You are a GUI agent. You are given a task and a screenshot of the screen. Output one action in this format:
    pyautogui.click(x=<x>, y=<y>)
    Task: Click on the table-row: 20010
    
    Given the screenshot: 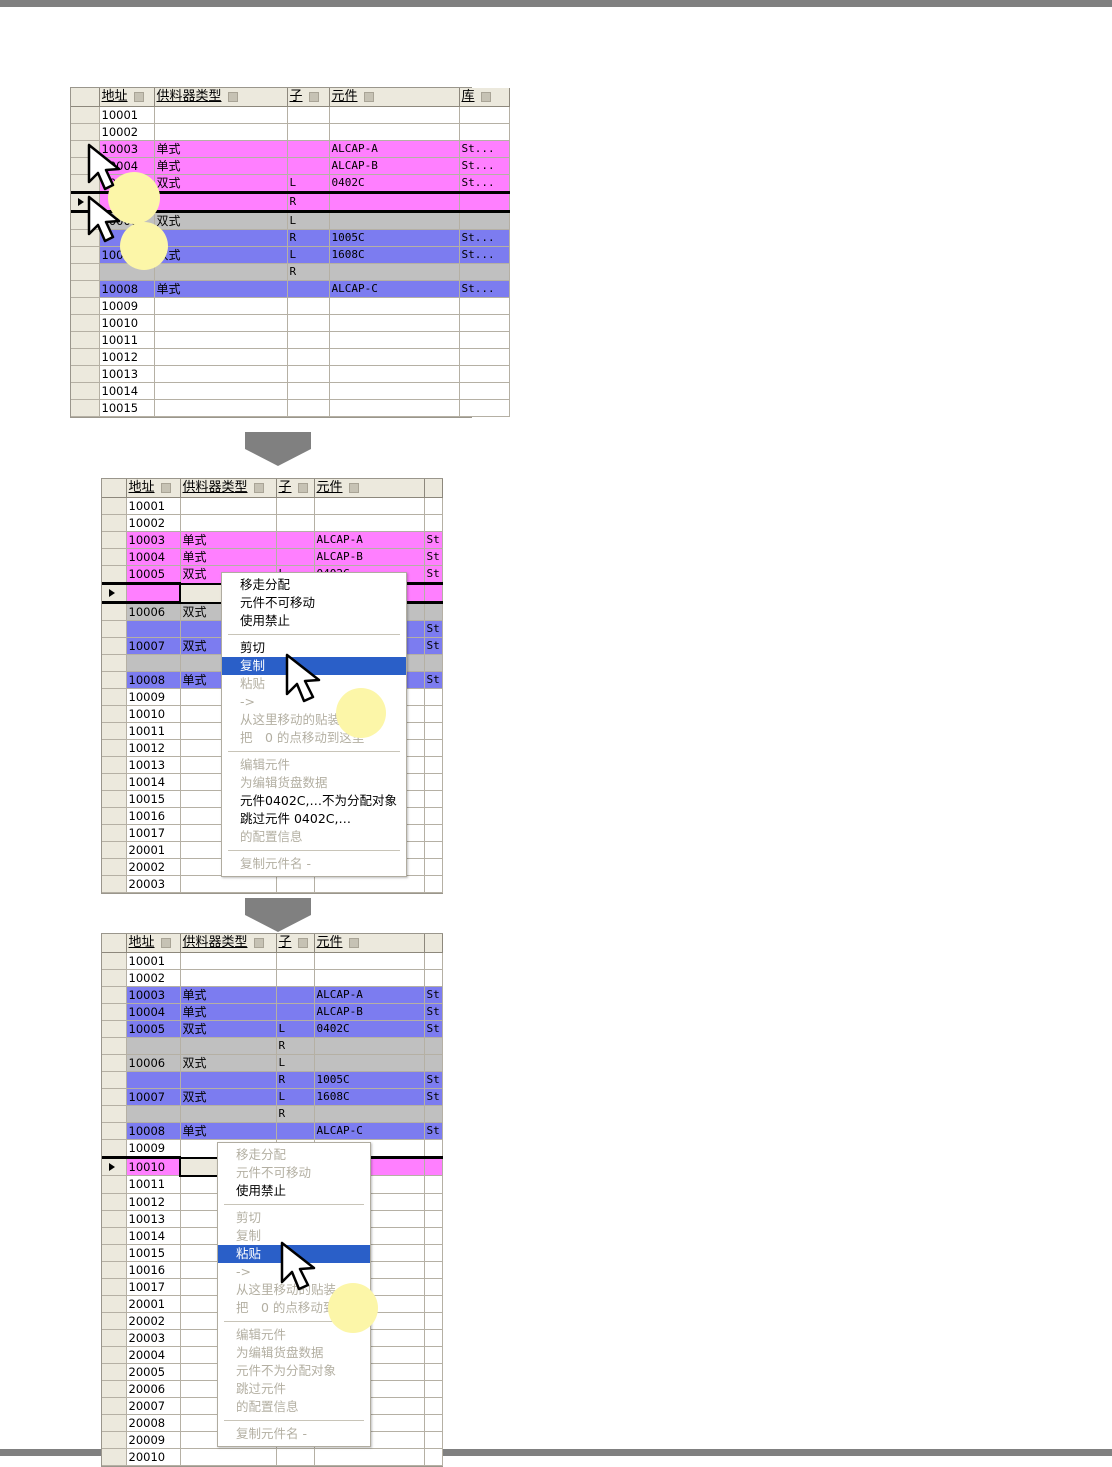 What is the action you would take?
    pyautogui.click(x=272, y=1457)
    